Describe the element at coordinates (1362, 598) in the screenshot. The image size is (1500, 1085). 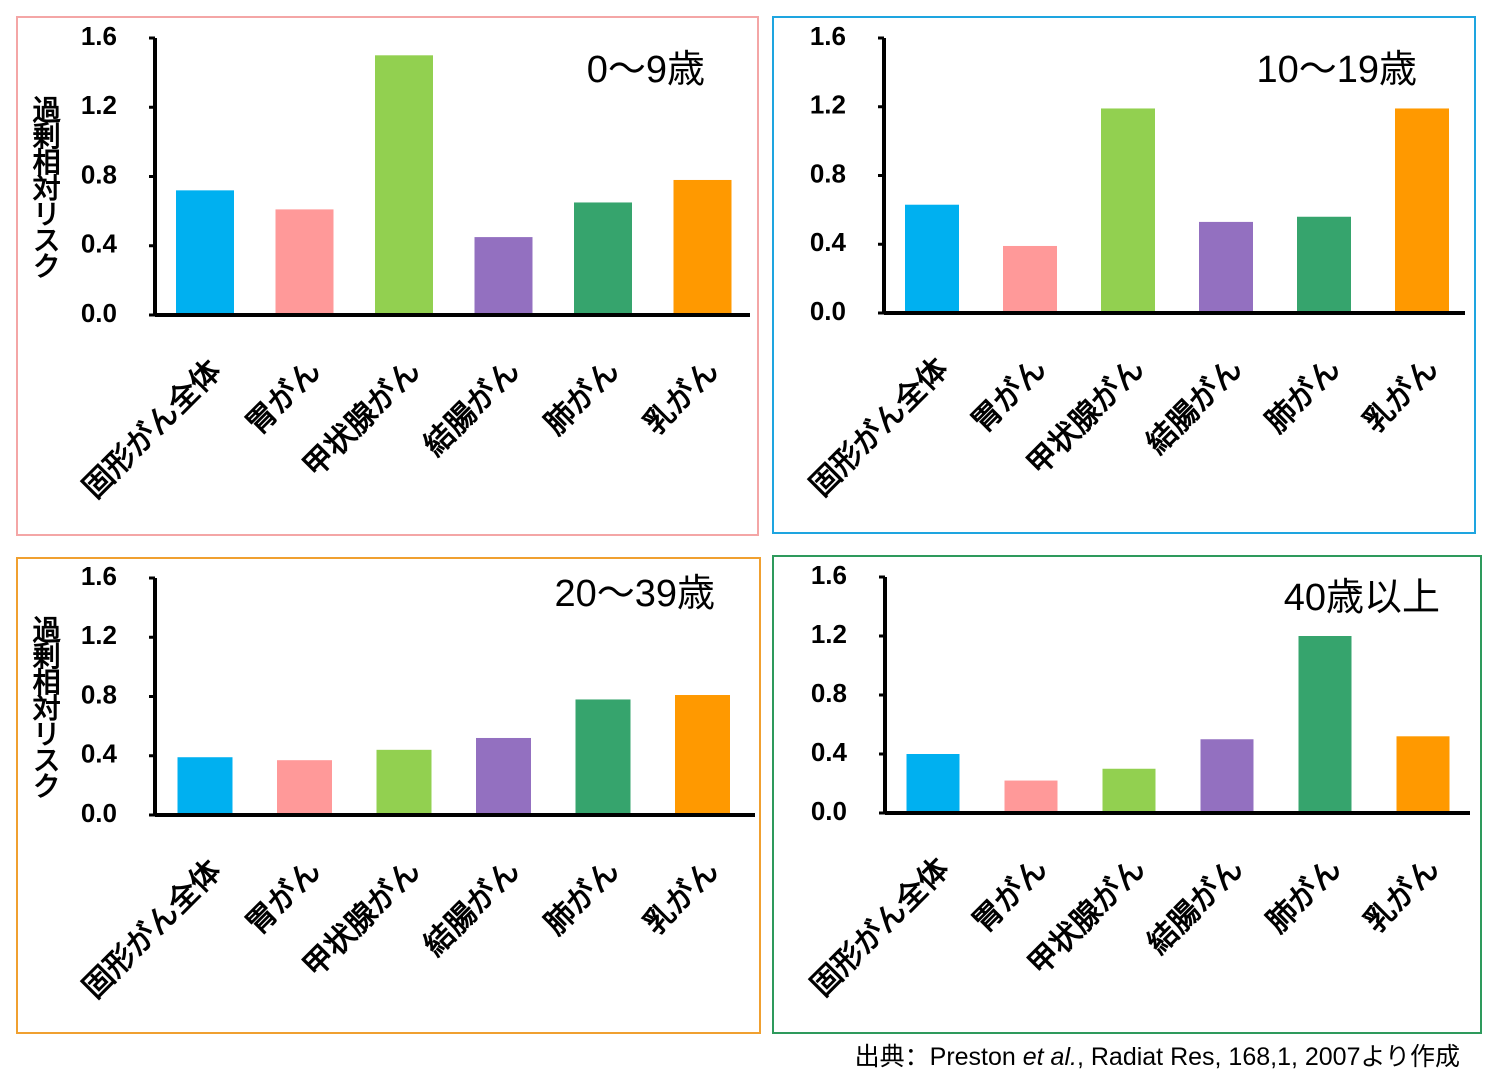
I see `panel-title: 40歳以上` at that location.